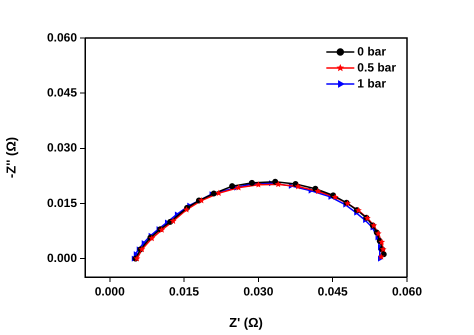 This screenshot has height=335, width=474. What do you see at coordinates (246, 322) in the screenshot?
I see `x-axis-title: Z' (Ω)` at bounding box center [246, 322].